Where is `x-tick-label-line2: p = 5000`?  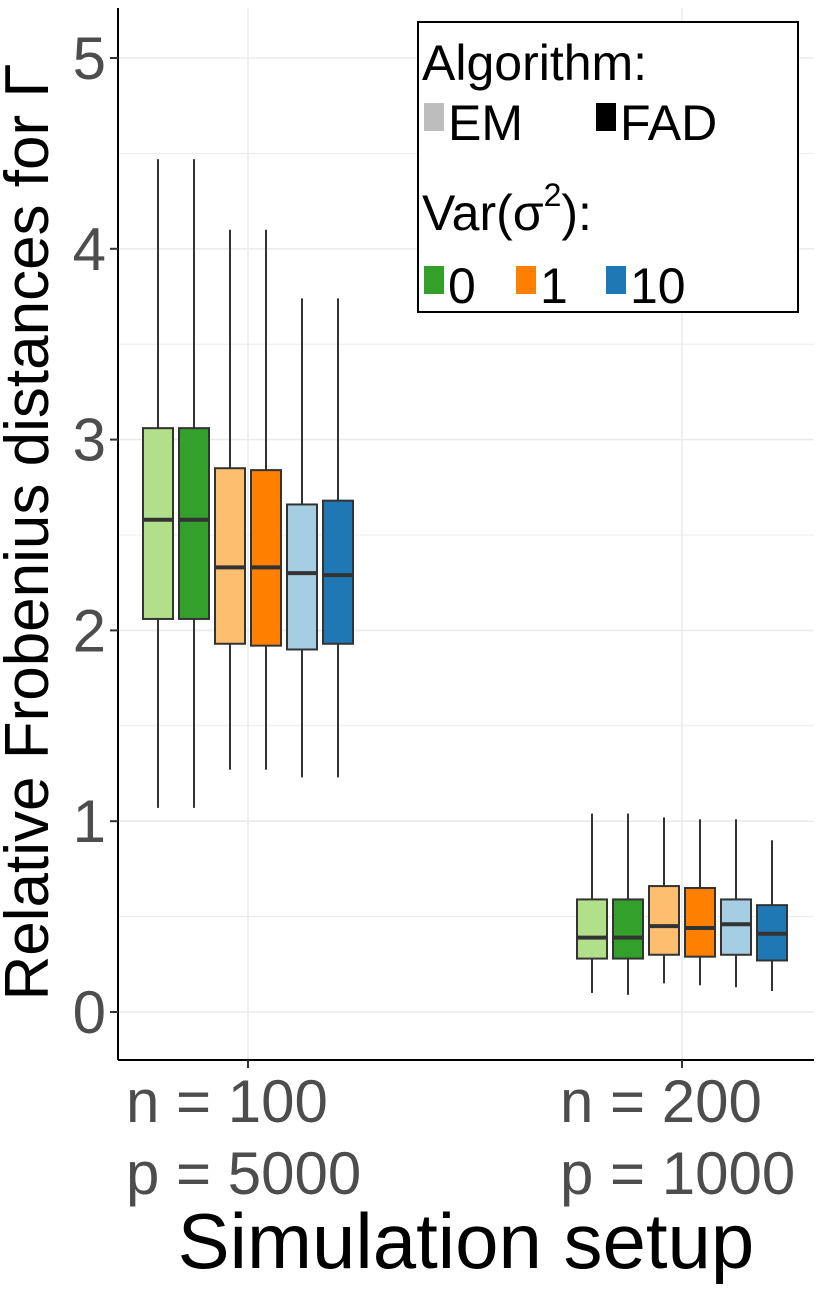 x-tick-label-line2: p = 5000 is located at coordinates (243, 1173).